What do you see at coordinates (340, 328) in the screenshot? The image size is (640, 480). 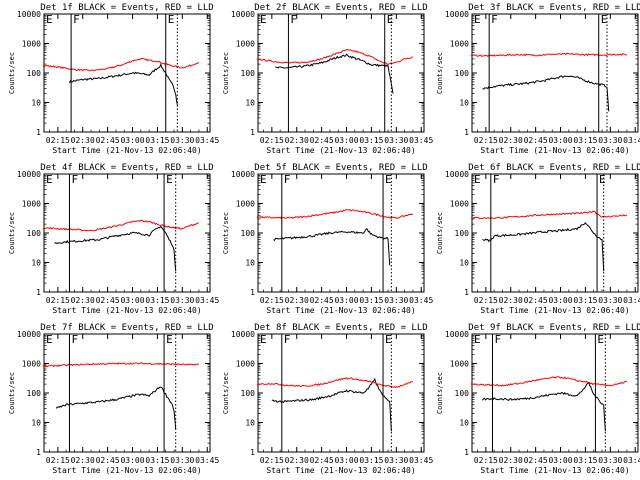 I see `panel-title: Det 8f BLACK = Events, RED = LLD` at bounding box center [340, 328].